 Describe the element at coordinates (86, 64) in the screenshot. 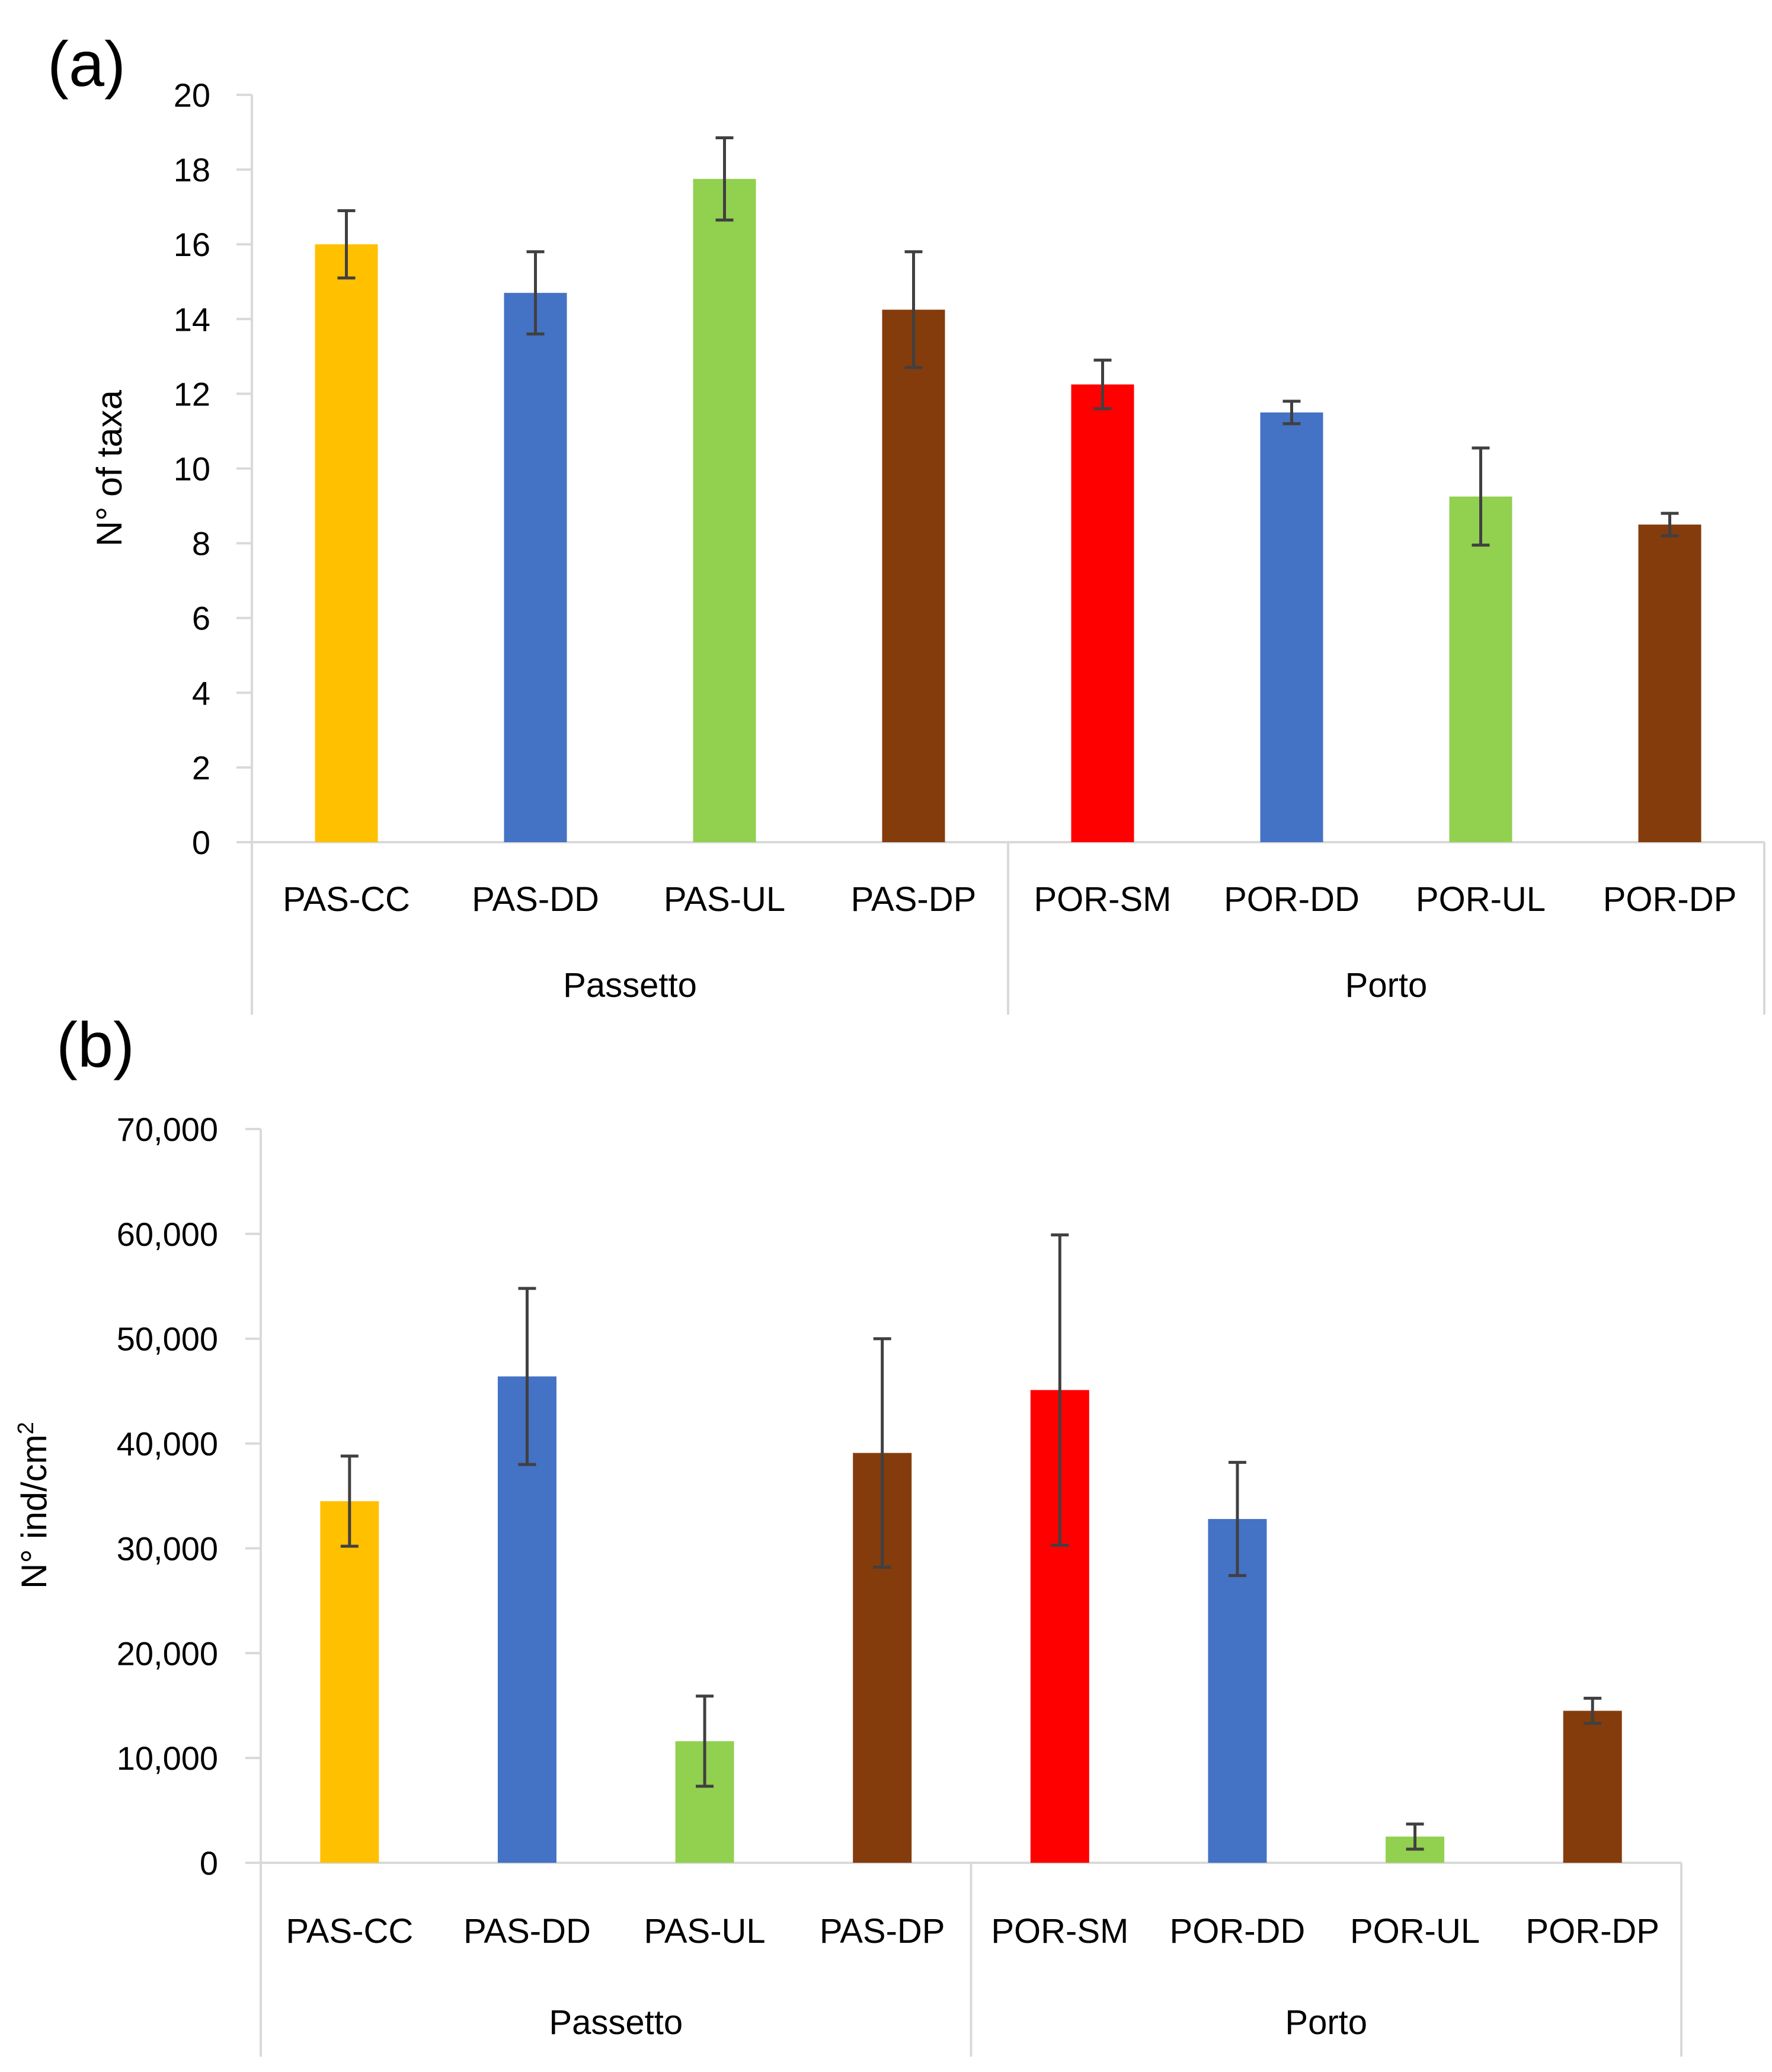

I see `panel-label: (a)` at that location.